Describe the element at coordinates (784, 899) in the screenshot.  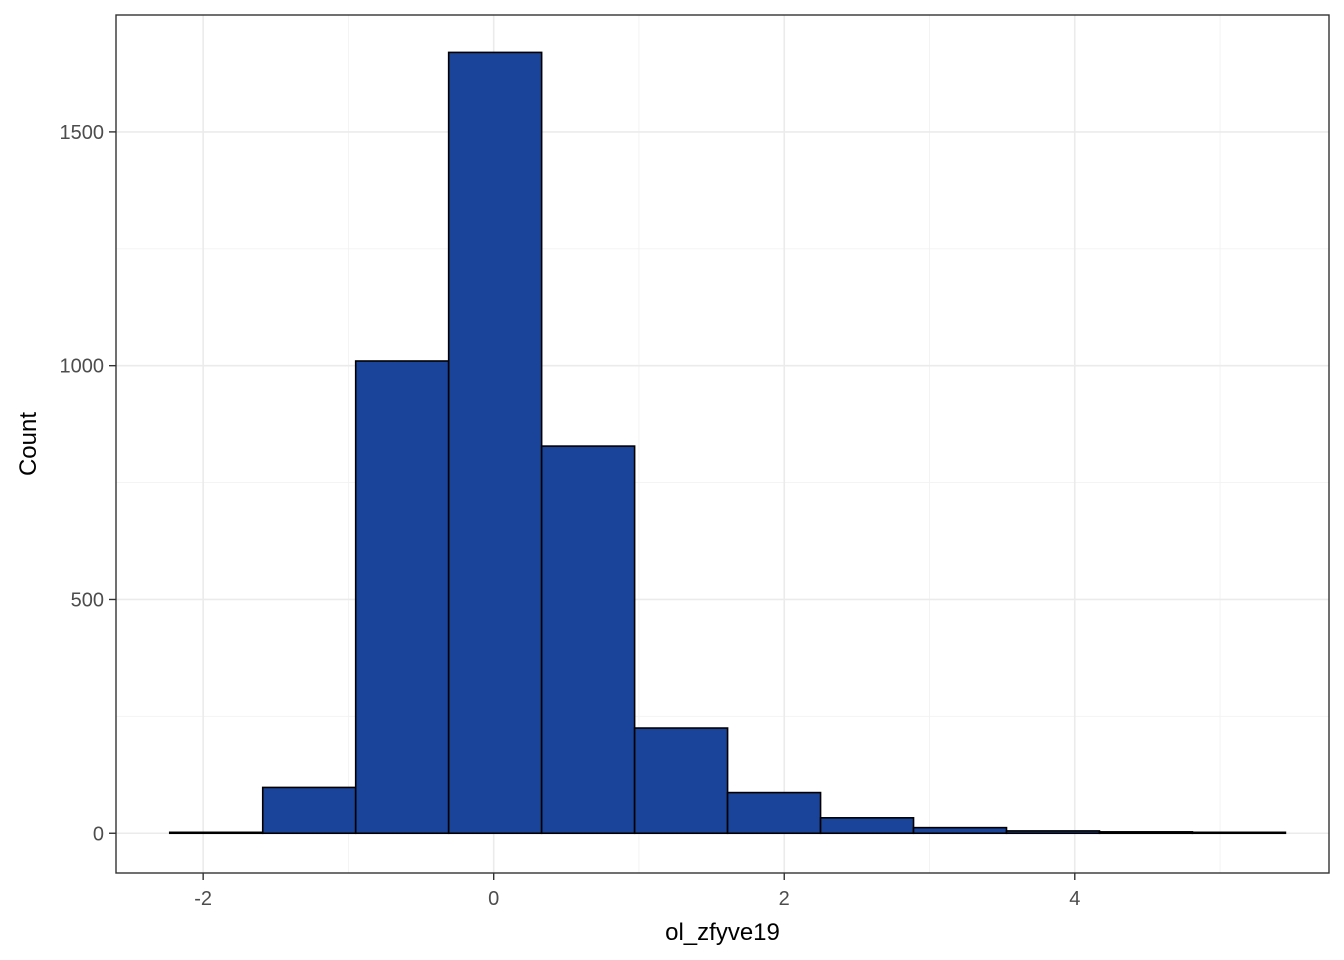
I see `x-tick-label: 2` at that location.